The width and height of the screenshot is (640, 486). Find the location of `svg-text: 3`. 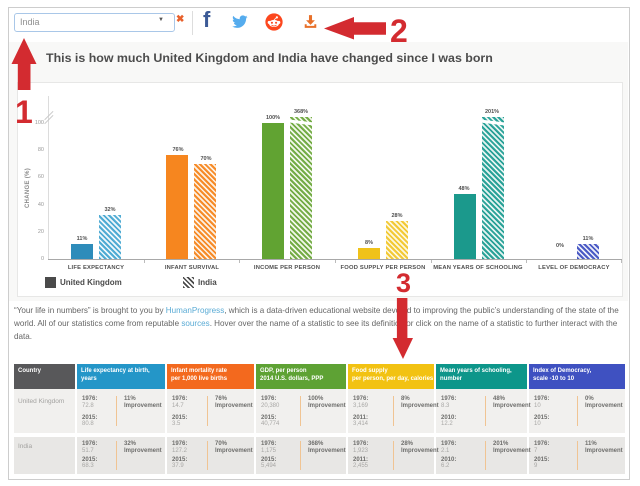

svg-text: 3 is located at coordinates (403, 283).